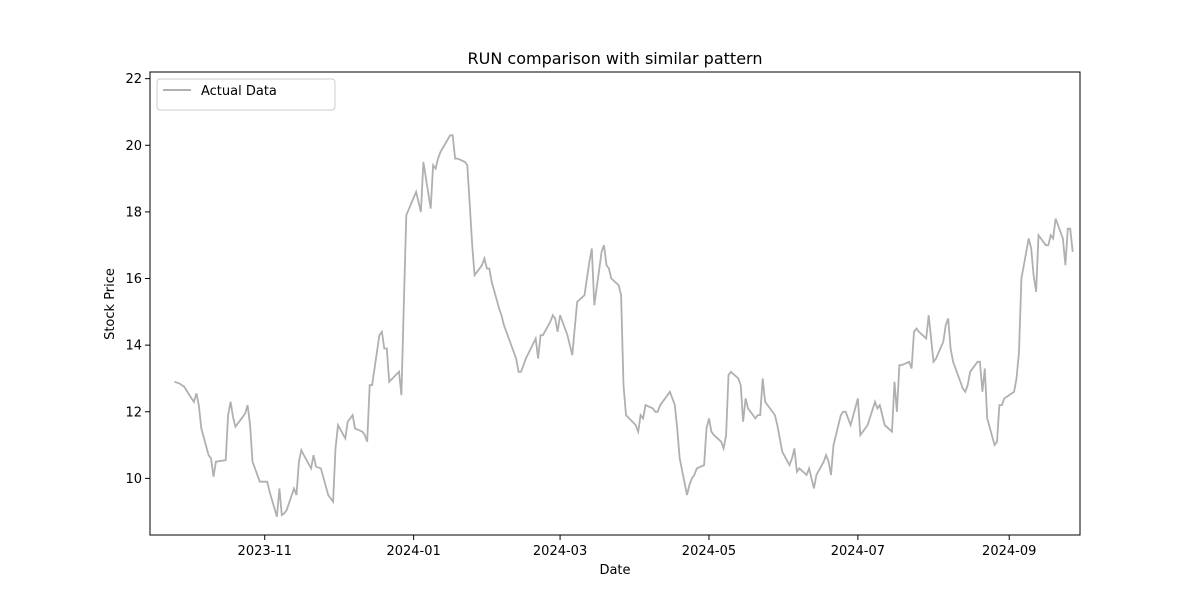 The image size is (1200, 600). Describe the element at coordinates (133, 146) in the screenshot. I see `y-tick-label: 20` at that location.